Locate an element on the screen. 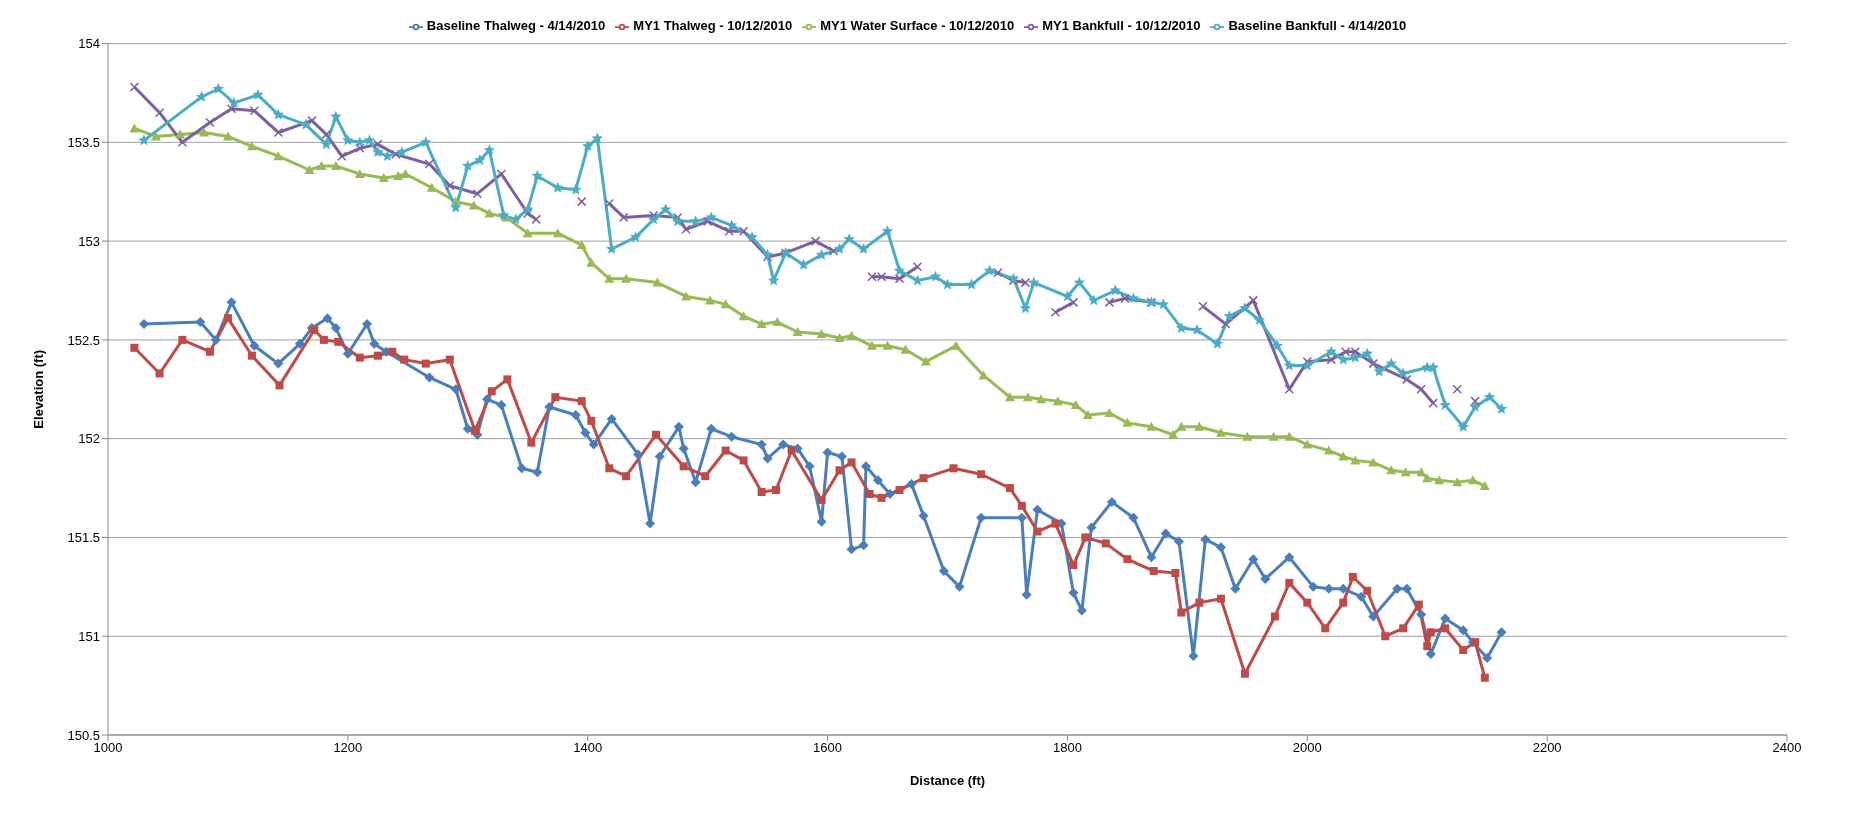 Image resolution: width=1855 pixels, height=813 pixels. x-tick-label: 1400 is located at coordinates (588, 748).